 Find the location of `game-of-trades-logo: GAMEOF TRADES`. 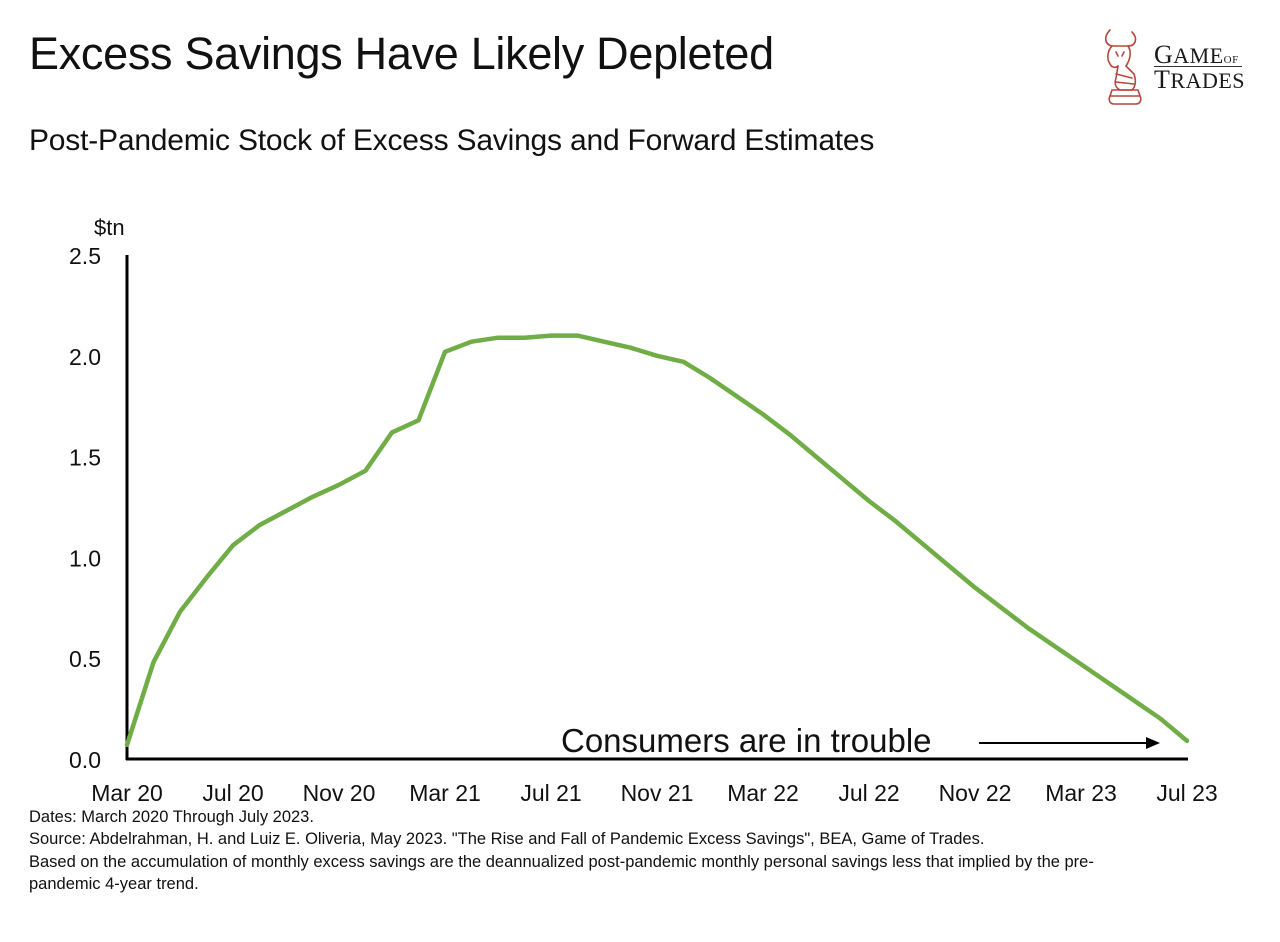

game-of-trades-logo: GAMEOF TRADES is located at coordinates (1173, 67).